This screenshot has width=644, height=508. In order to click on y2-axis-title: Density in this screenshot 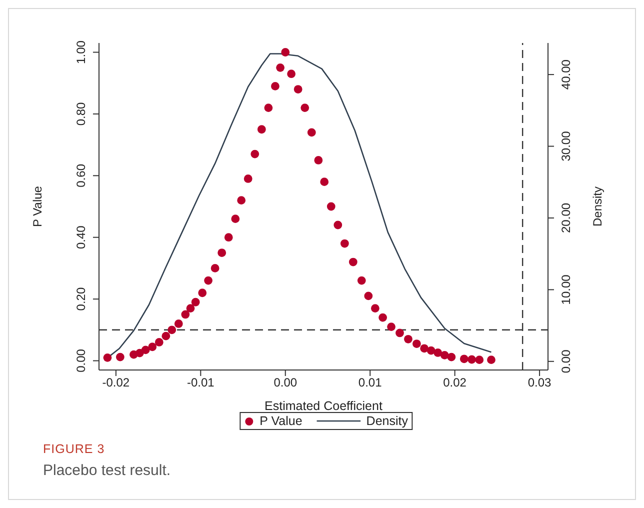, I will do `click(597, 206)`.